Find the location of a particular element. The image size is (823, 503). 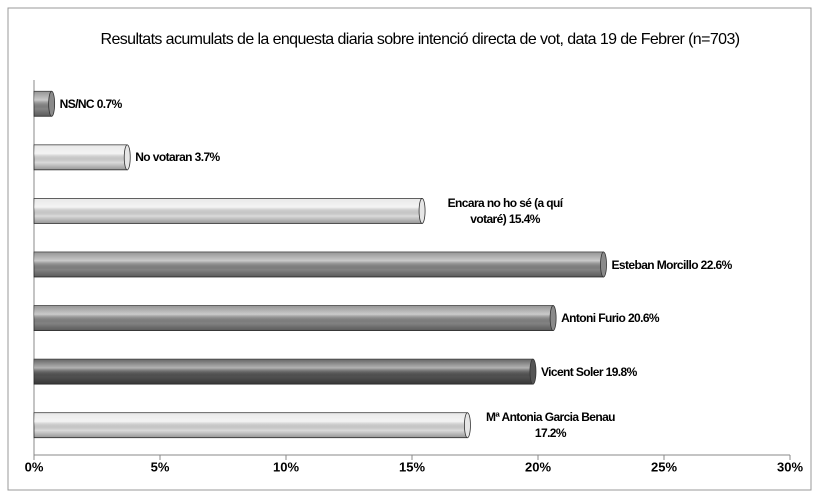

value-label: 19.8% is located at coordinates (621, 371).